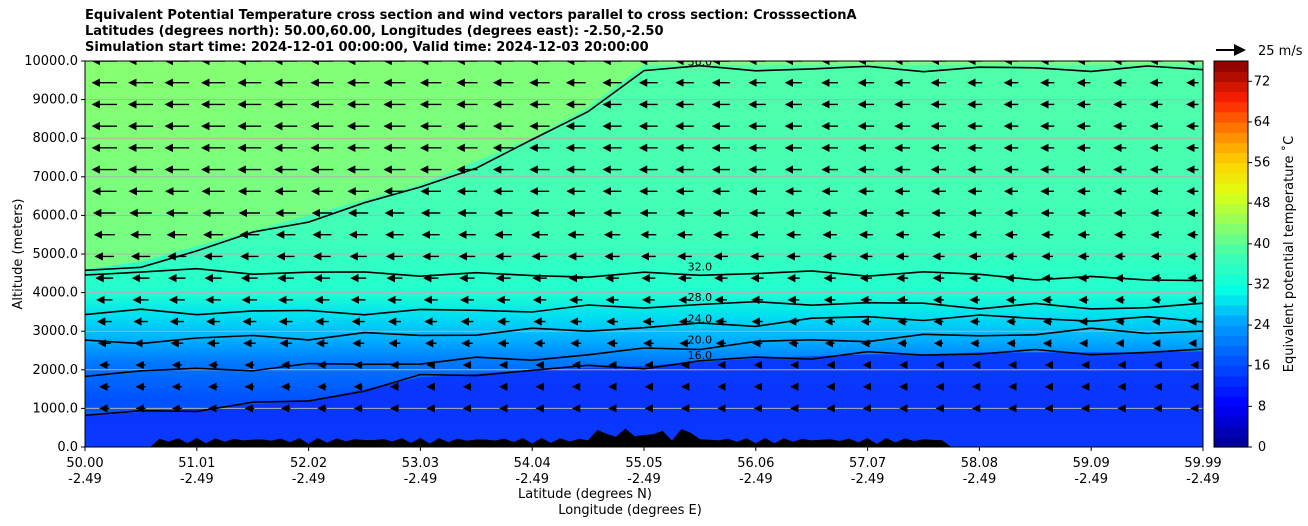 The image size is (1308, 526). What do you see at coordinates (1262, 203) in the screenshot?
I see `colorbar-tick-label: 48` at bounding box center [1262, 203].